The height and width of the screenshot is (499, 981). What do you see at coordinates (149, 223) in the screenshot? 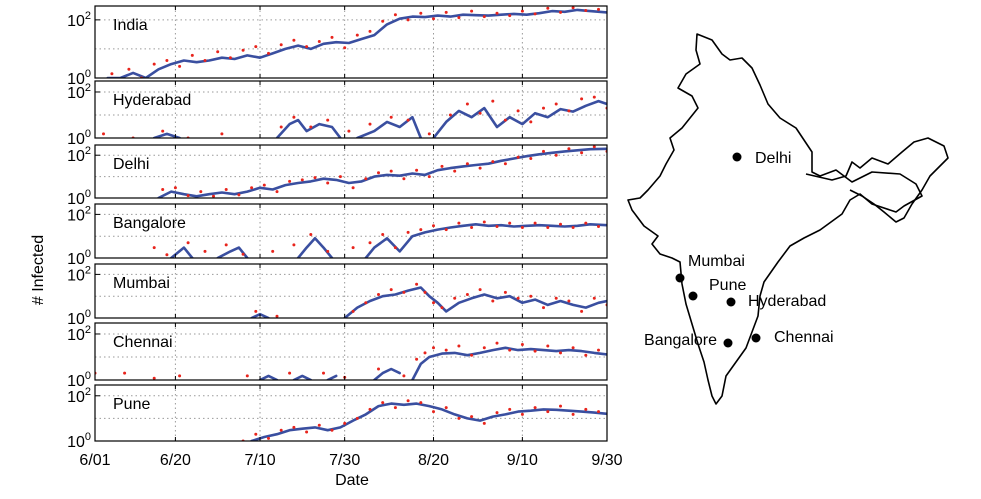
I see `panel-bangalore-title: Bangalore` at bounding box center [149, 223].